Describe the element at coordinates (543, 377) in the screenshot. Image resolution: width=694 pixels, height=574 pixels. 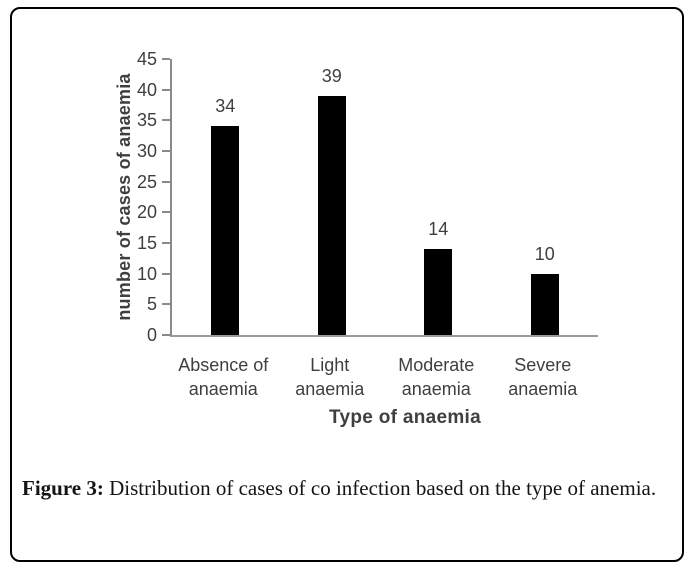
I see `x-axis-category-label: Severe anaemia` at that location.